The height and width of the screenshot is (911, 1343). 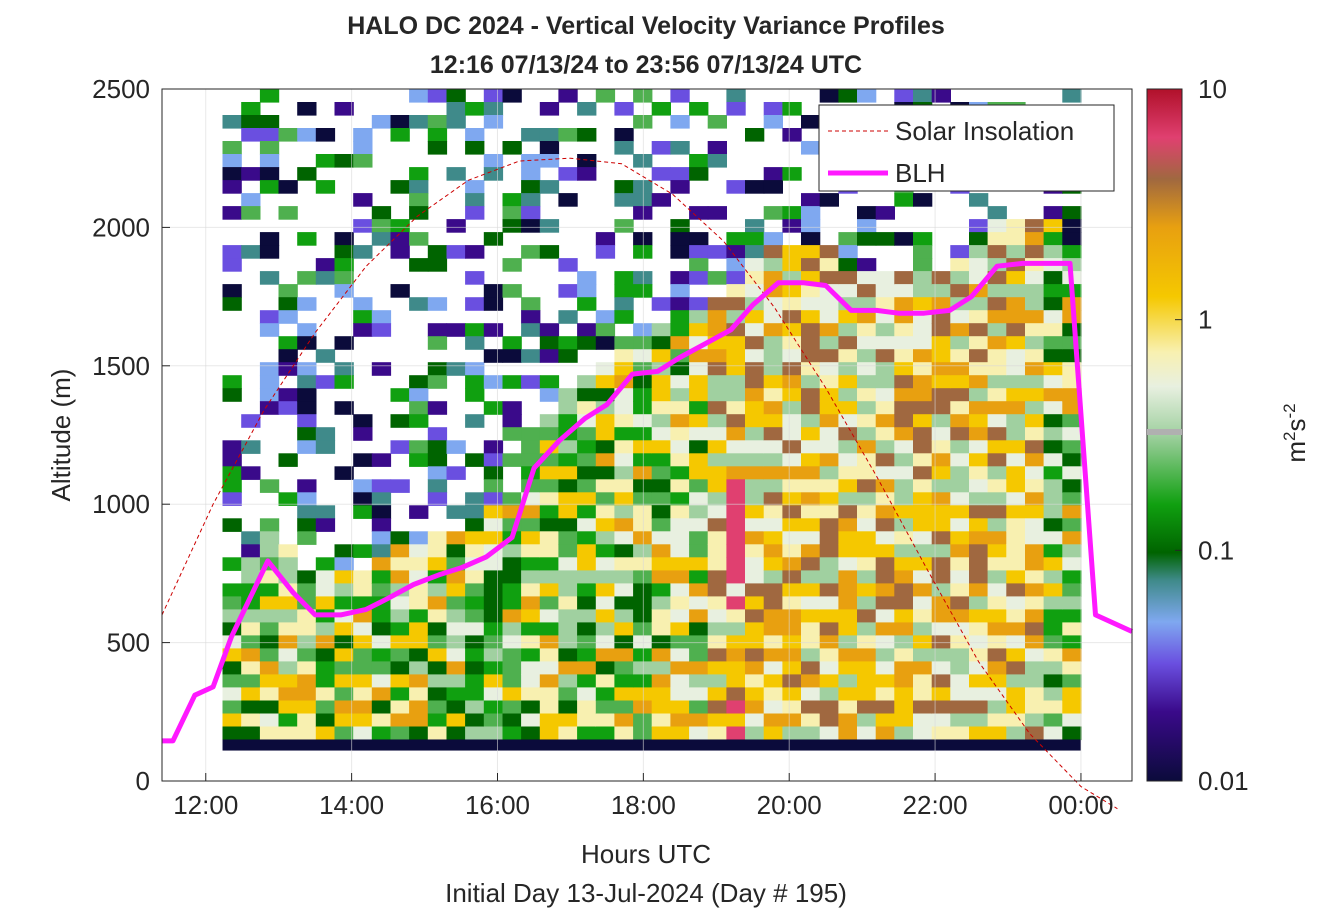 I want to click on x-axis-label: Hours UTC, so click(x=646, y=854).